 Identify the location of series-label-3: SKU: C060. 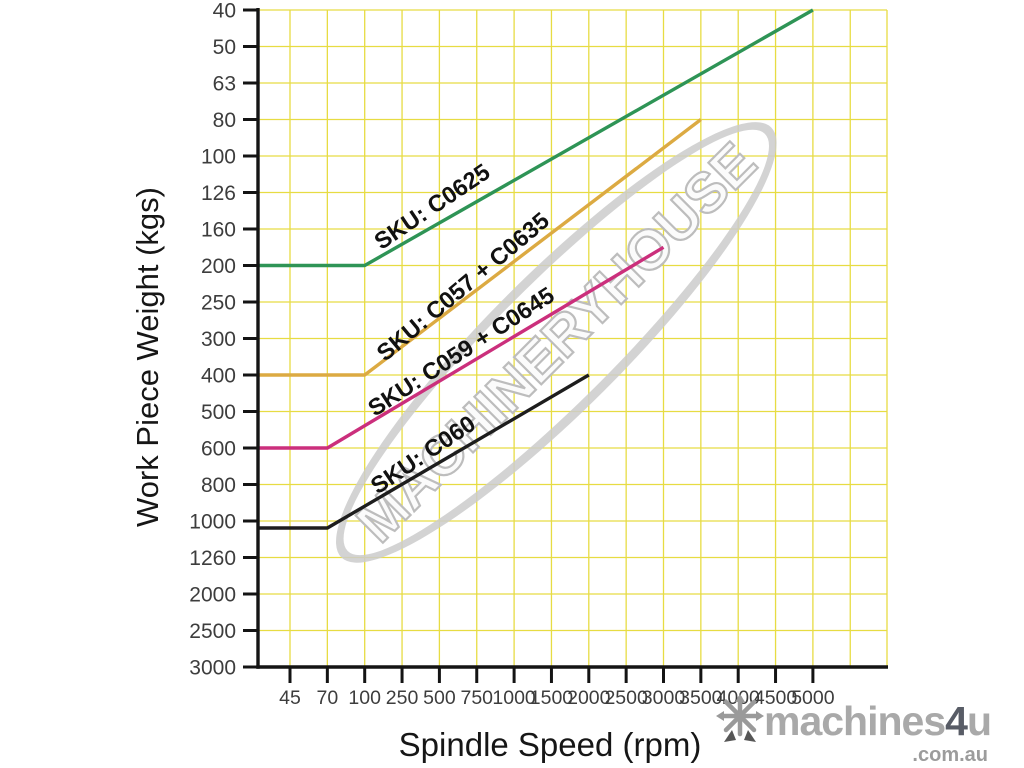
(423, 454).